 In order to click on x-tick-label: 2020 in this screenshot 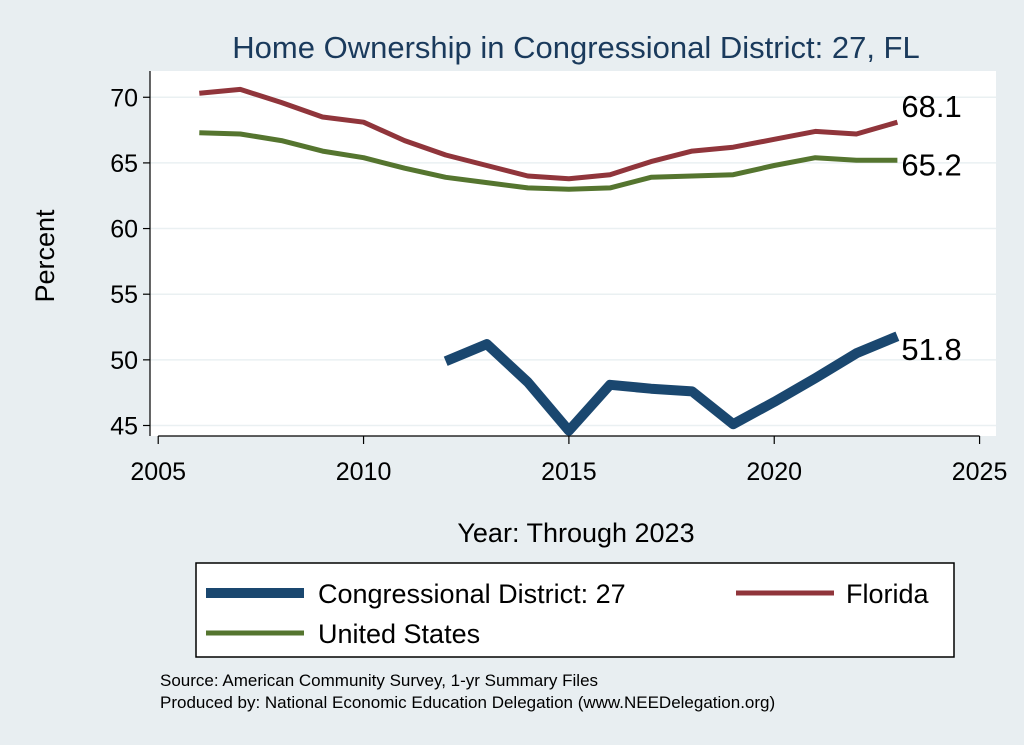, I will do `click(774, 472)`.